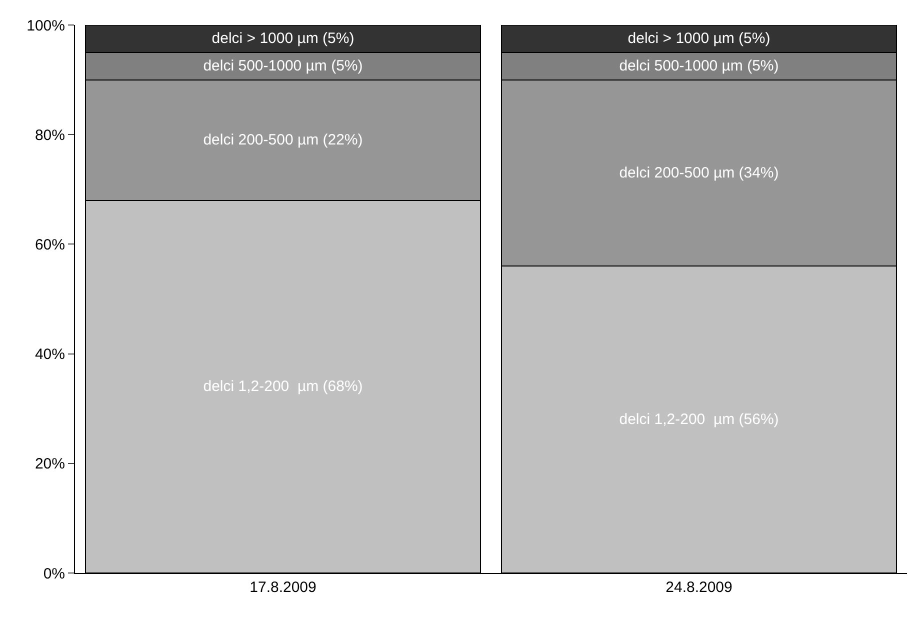 The height and width of the screenshot is (623, 917). Describe the element at coordinates (283, 387) in the screenshot. I see `data-label: delci 1,2-200 µm (68%)` at that location.